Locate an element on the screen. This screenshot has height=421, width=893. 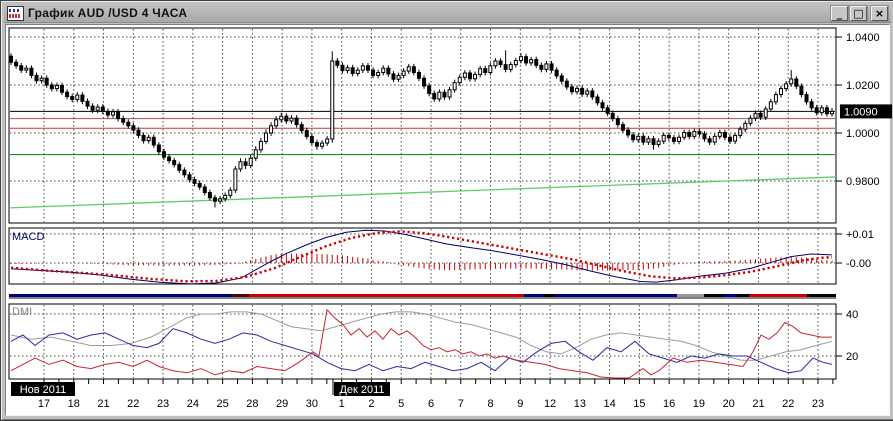
window-controls: _ □ × is located at coordinates (859, 13).